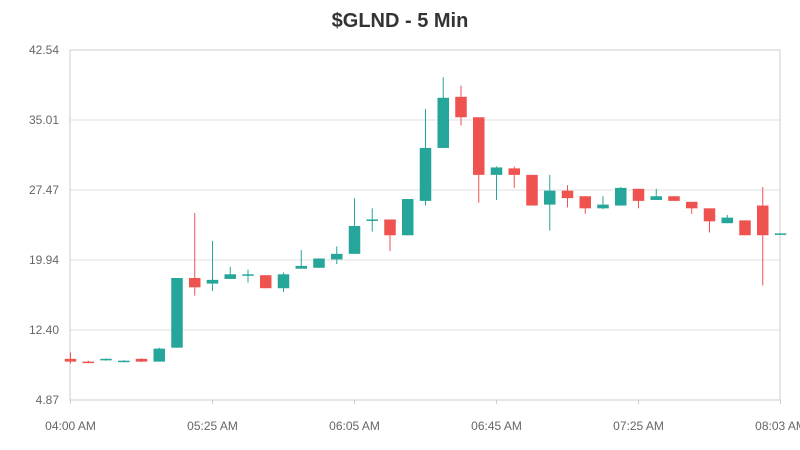  I want to click on y-tick-label: 27.47, so click(44, 190).